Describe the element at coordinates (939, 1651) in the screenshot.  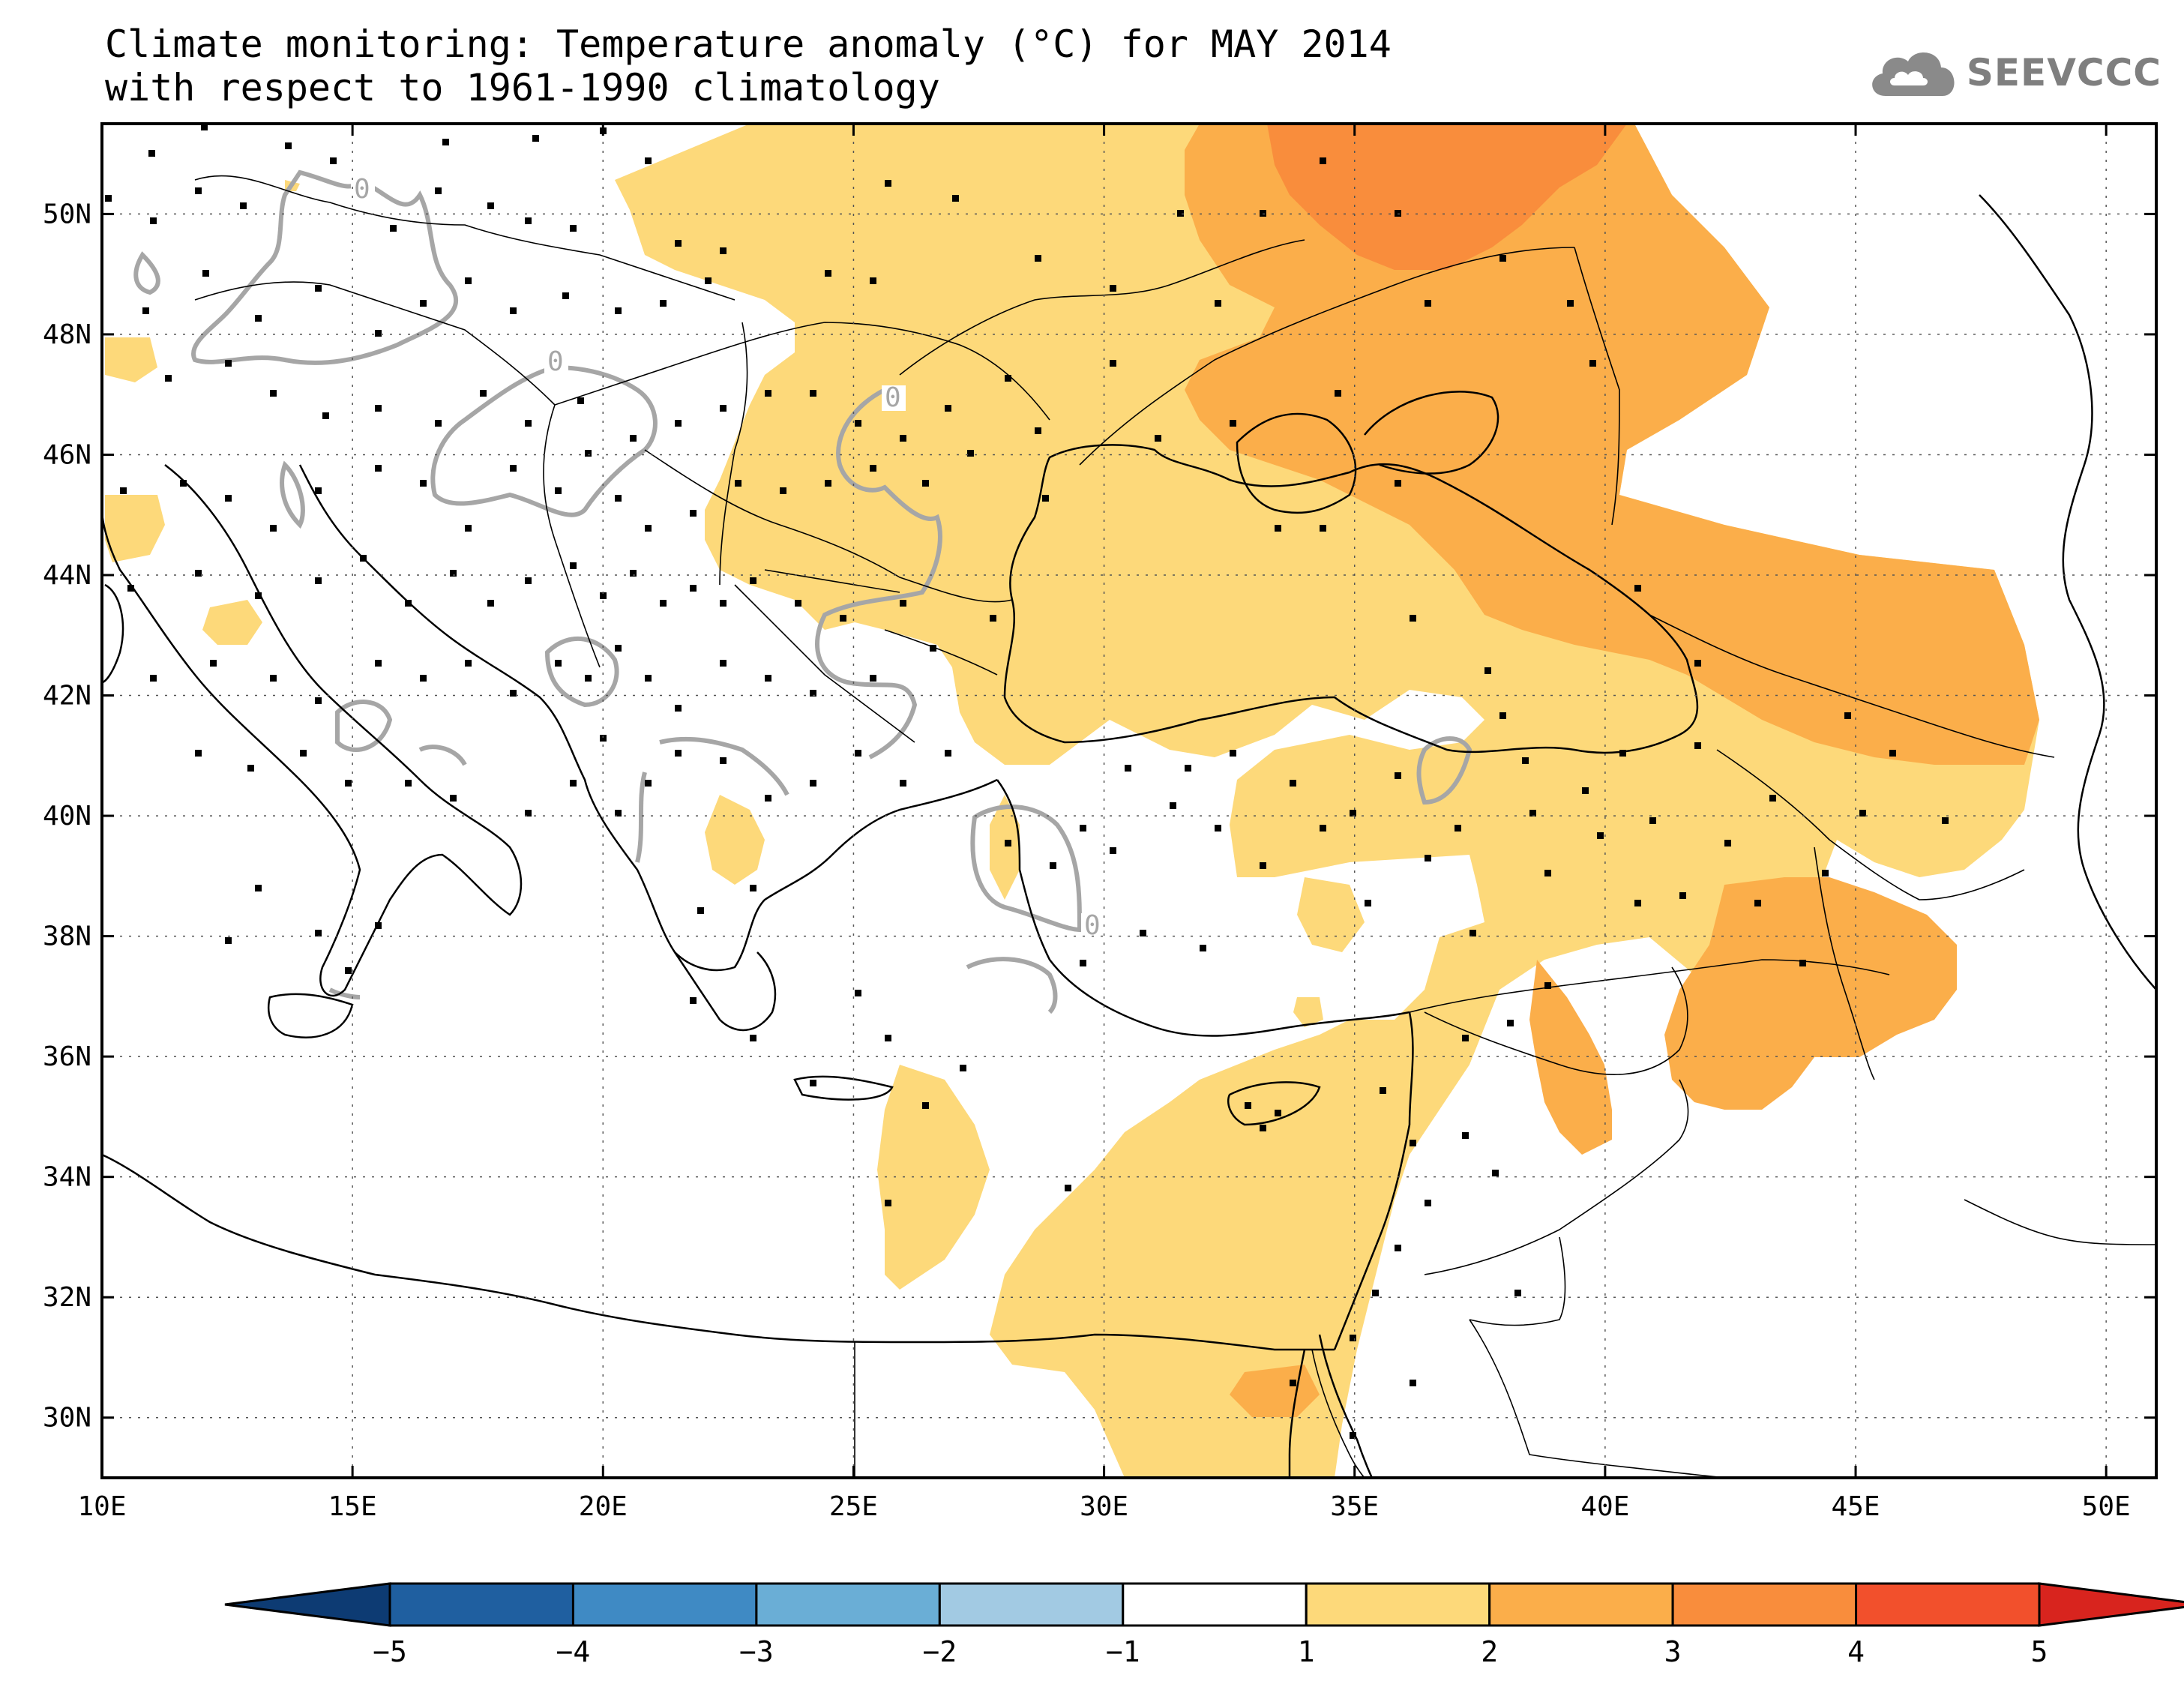
I see `colorbar-label: −2` at that location.